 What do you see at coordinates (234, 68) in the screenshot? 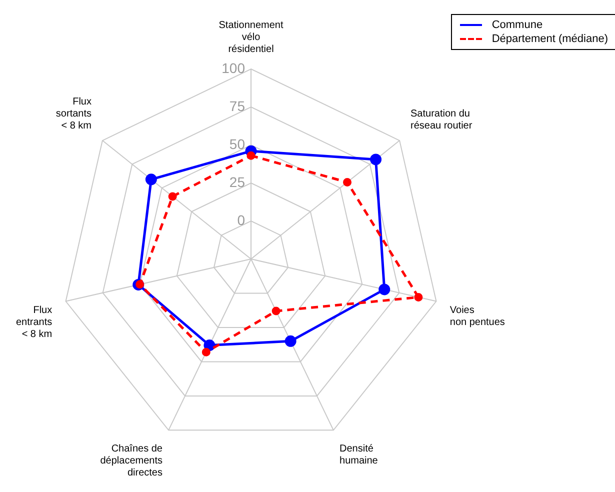
I see `y-tick-label: 100` at bounding box center [234, 68].